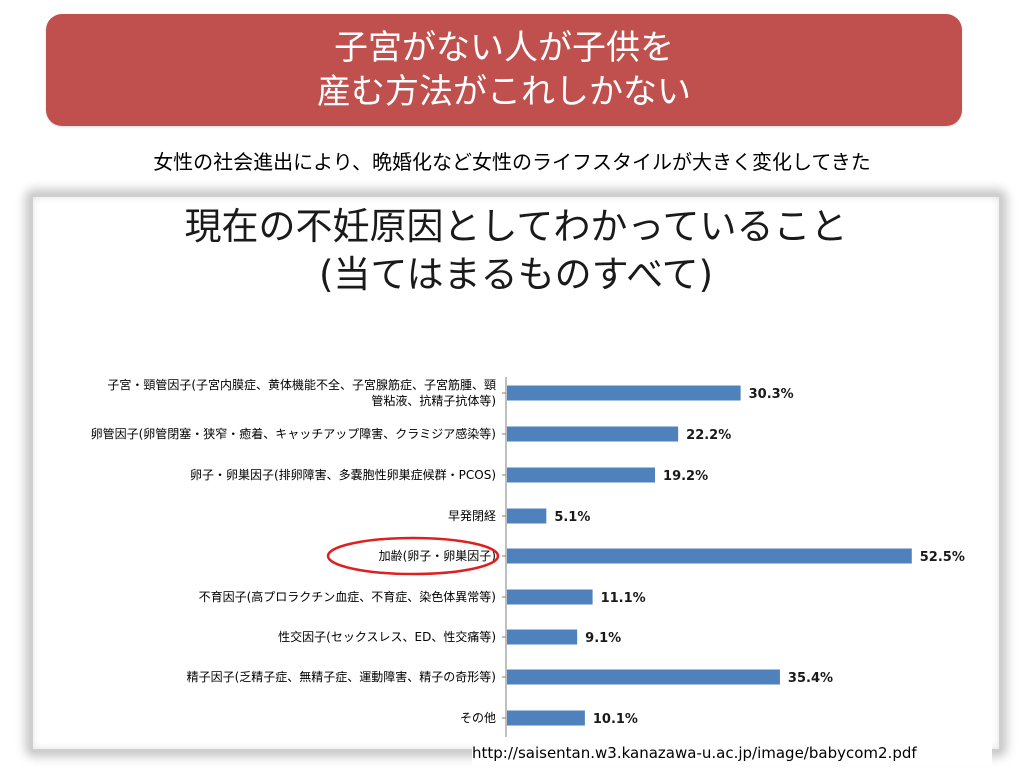 This screenshot has height=768, width=1024. Describe the element at coordinates (515, 226) in the screenshot. I see `chart-title-line-1: 現在の不妊原因としてわかっていること` at that location.